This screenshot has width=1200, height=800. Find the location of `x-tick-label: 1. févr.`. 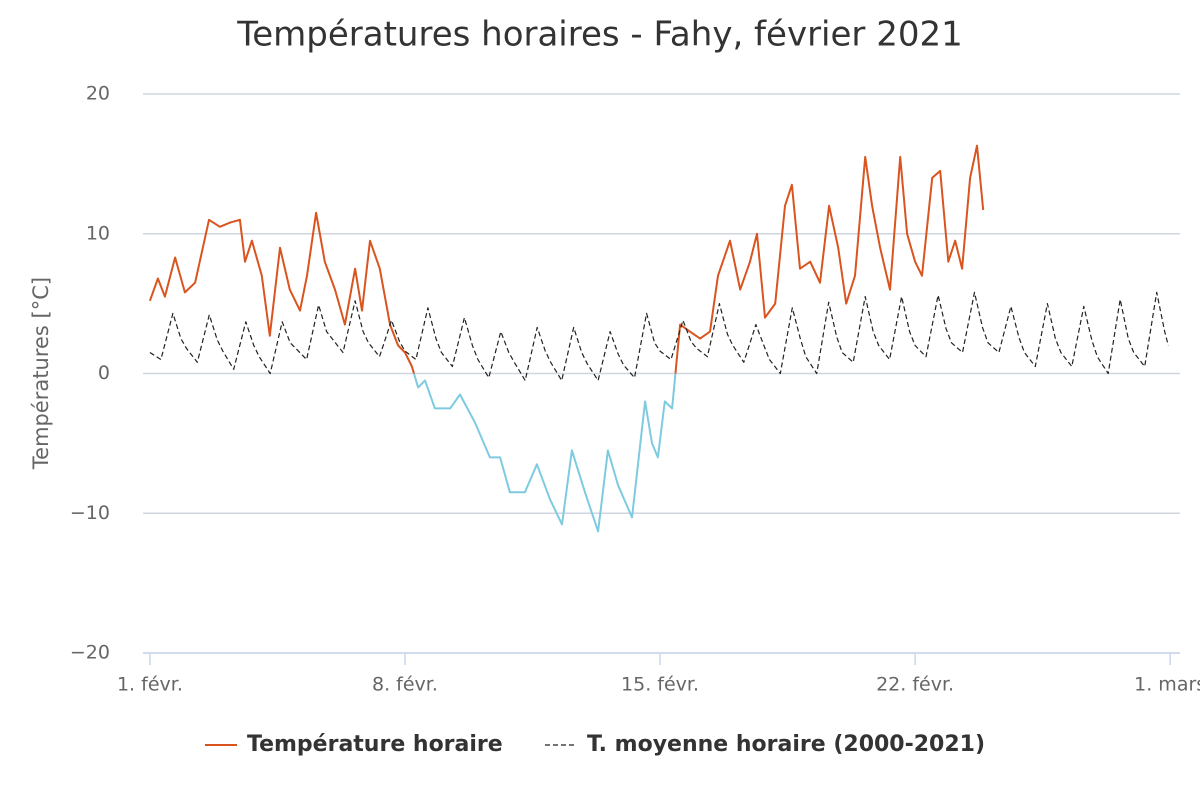

x-tick-label: 1. févr. is located at coordinates (150, 685).